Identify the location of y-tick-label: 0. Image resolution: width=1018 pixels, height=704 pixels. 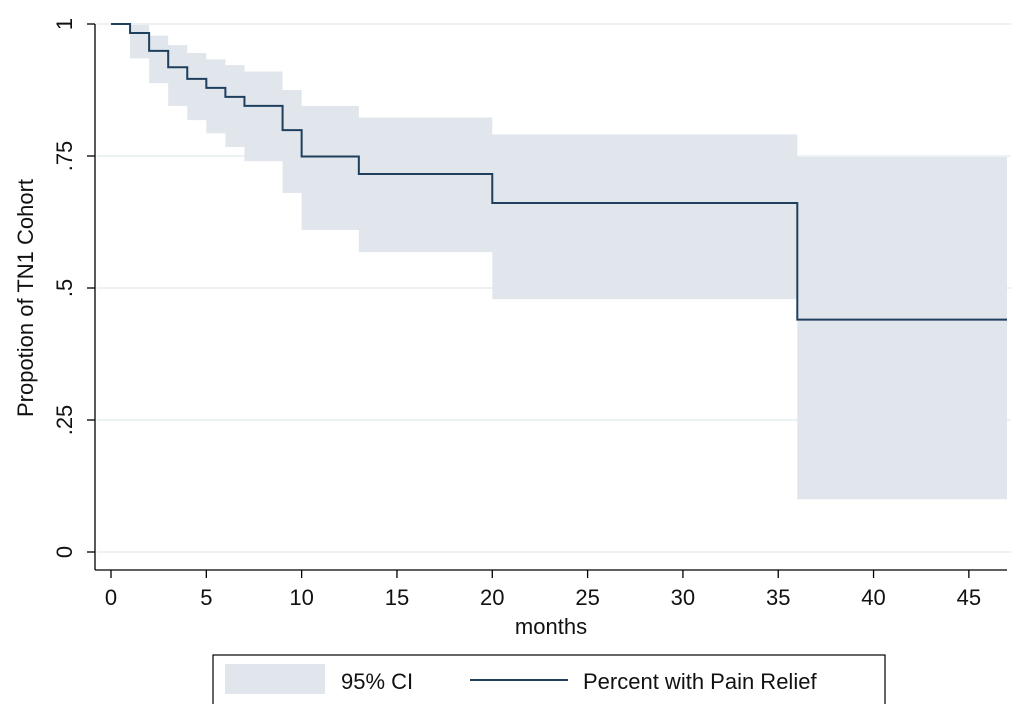
(64, 552).